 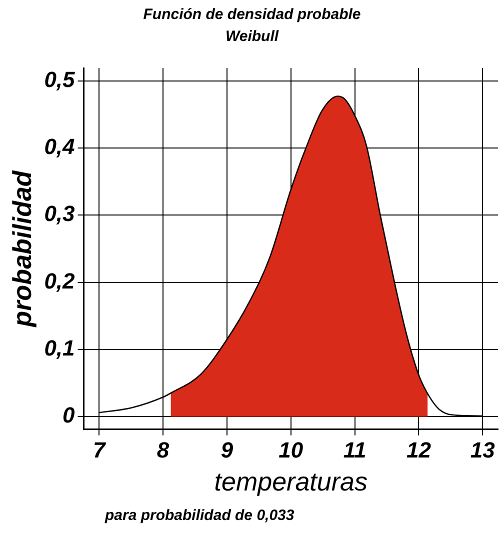 I want to click on y-tick-label: 0,3, so click(x=59, y=213).